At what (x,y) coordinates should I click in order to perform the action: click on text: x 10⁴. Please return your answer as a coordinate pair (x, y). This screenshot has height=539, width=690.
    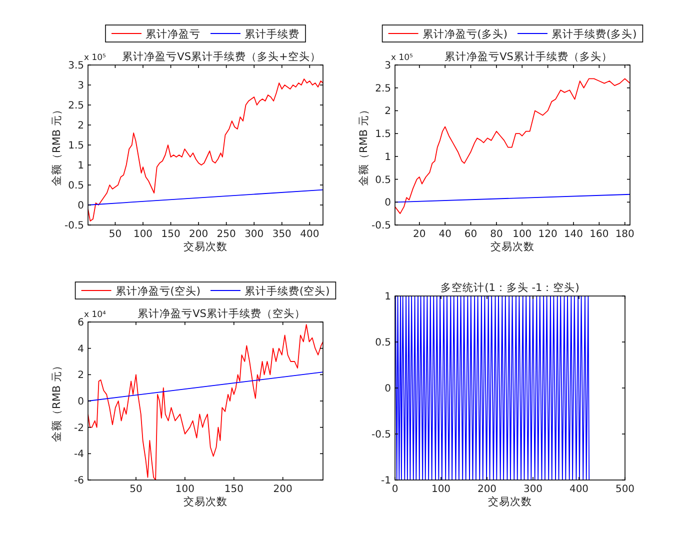
    Looking at the image, I should click on (95, 315).